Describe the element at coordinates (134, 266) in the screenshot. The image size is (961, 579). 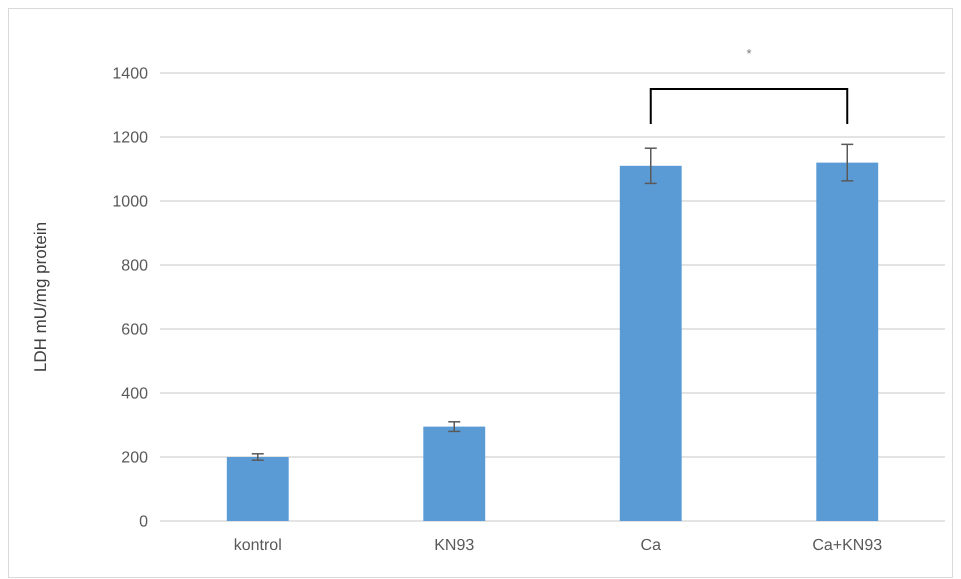
I see `y-tick-label: 800` at that location.